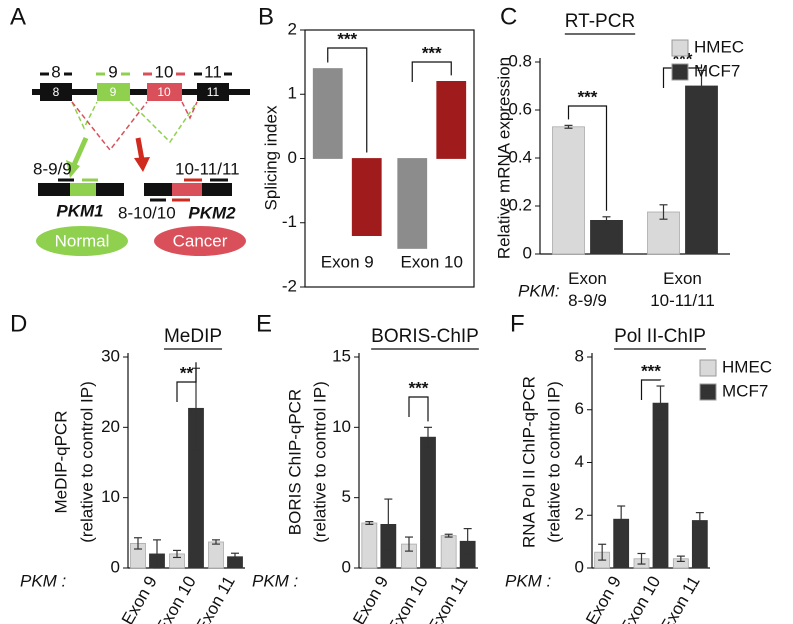  What do you see at coordinates (539, 290) in the screenshot?
I see `x-prefix: PKM:` at bounding box center [539, 290].